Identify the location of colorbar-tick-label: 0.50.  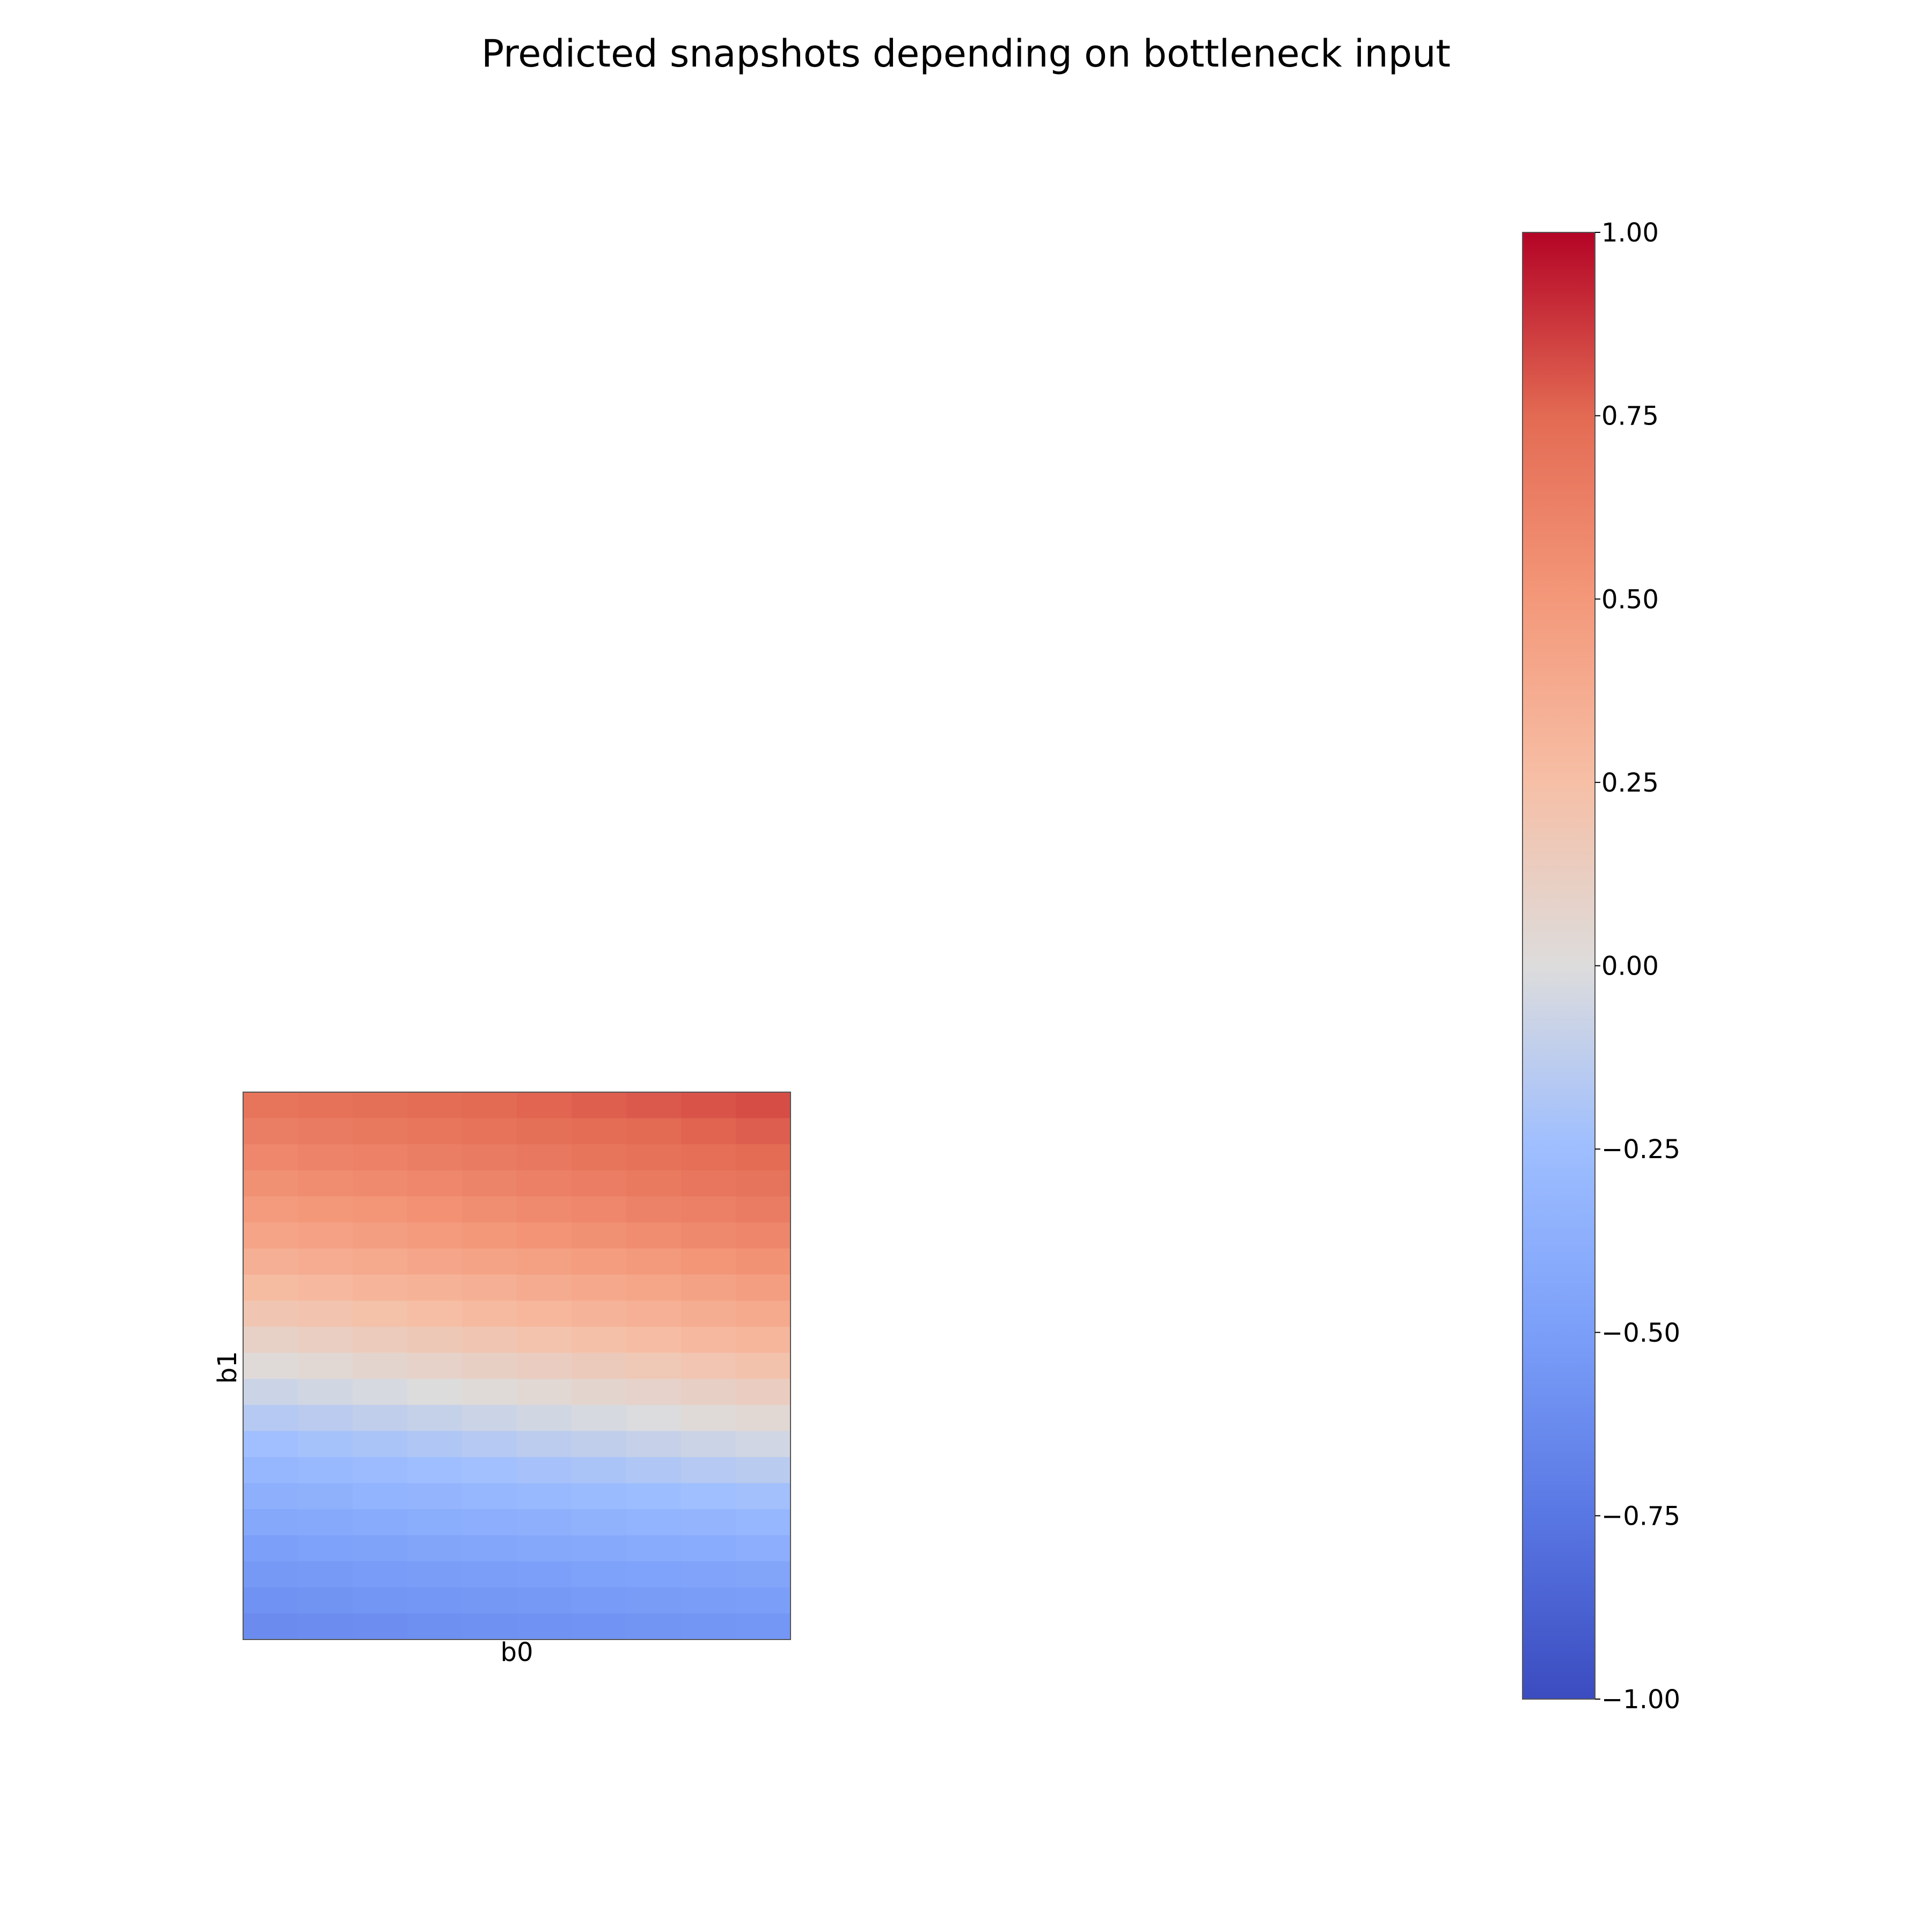
(1630, 599).